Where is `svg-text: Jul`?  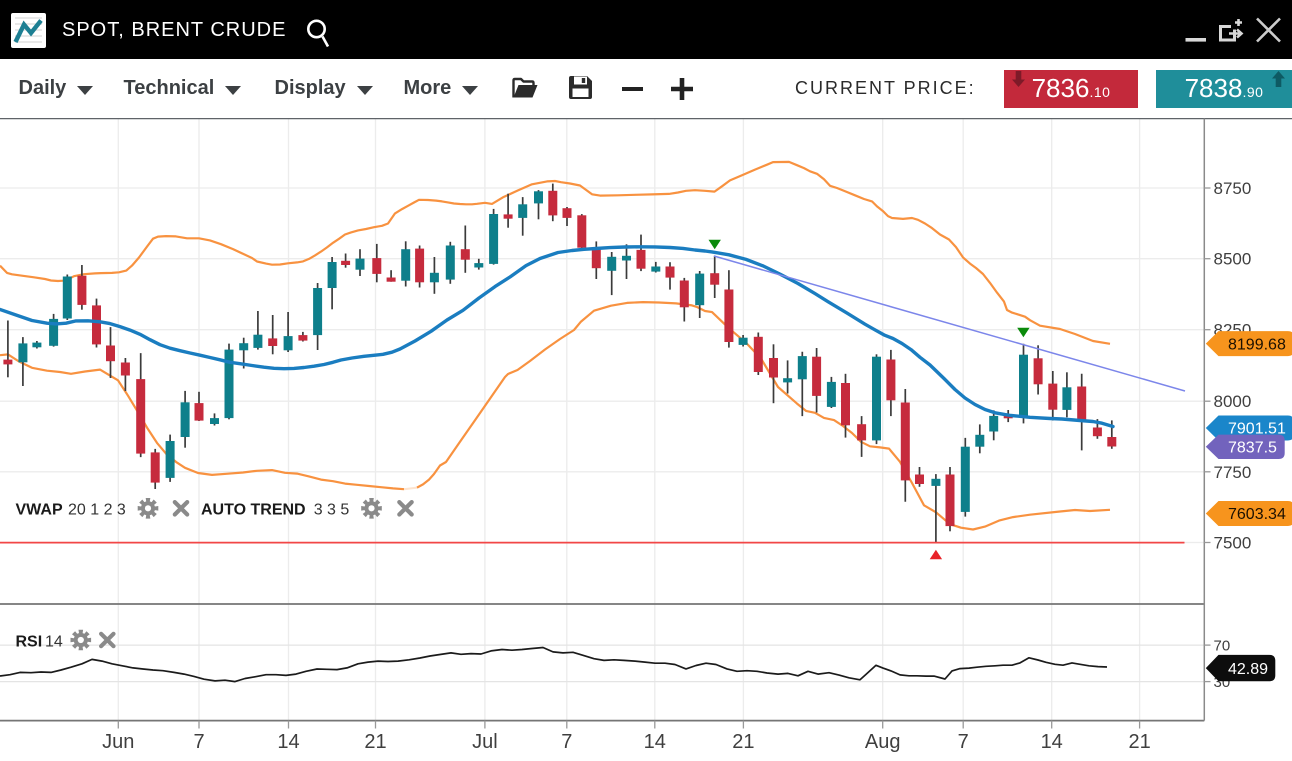 svg-text: Jul is located at coordinates (485, 742).